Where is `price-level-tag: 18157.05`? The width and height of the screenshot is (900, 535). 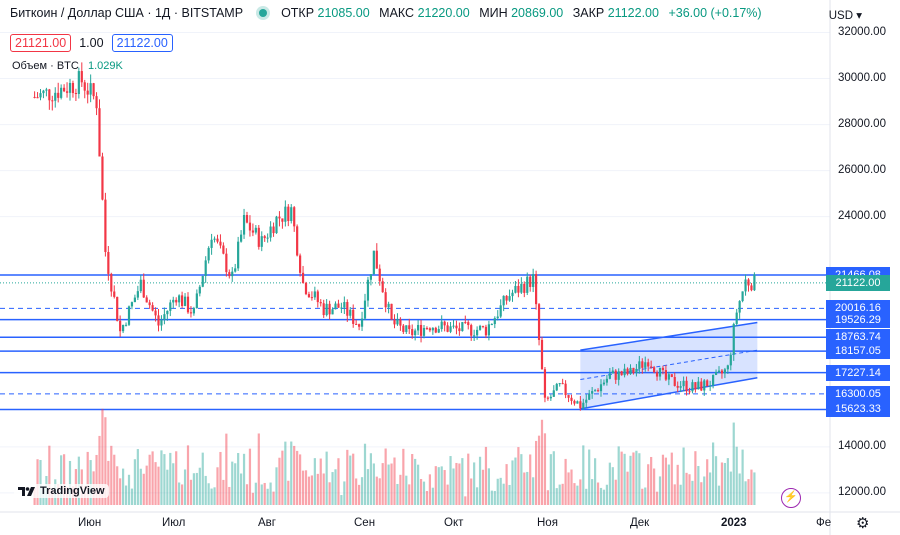 price-level-tag: 18157.05 is located at coordinates (858, 351).